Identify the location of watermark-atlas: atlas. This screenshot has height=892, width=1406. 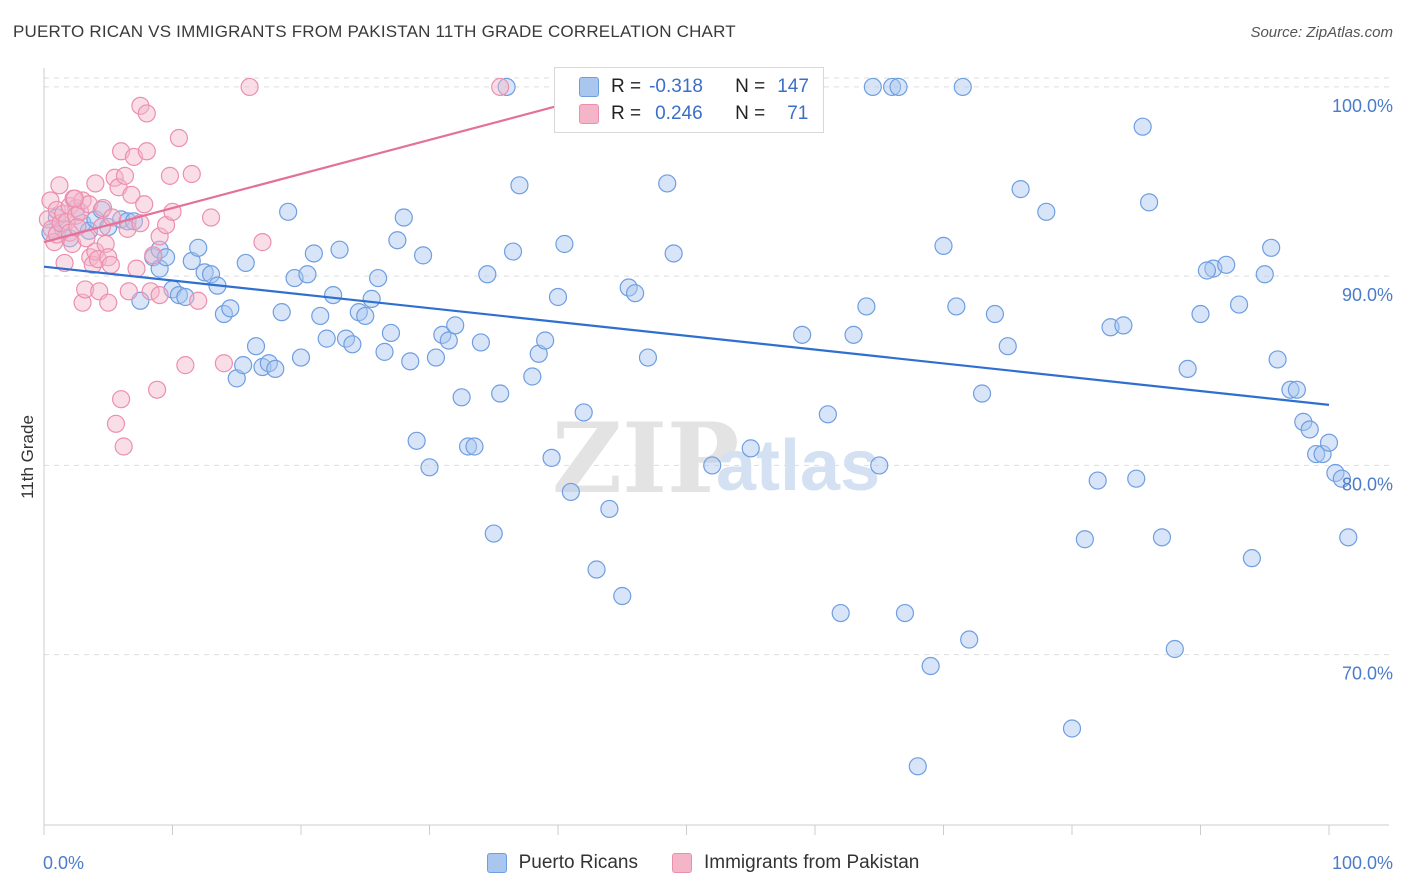
(798, 466).